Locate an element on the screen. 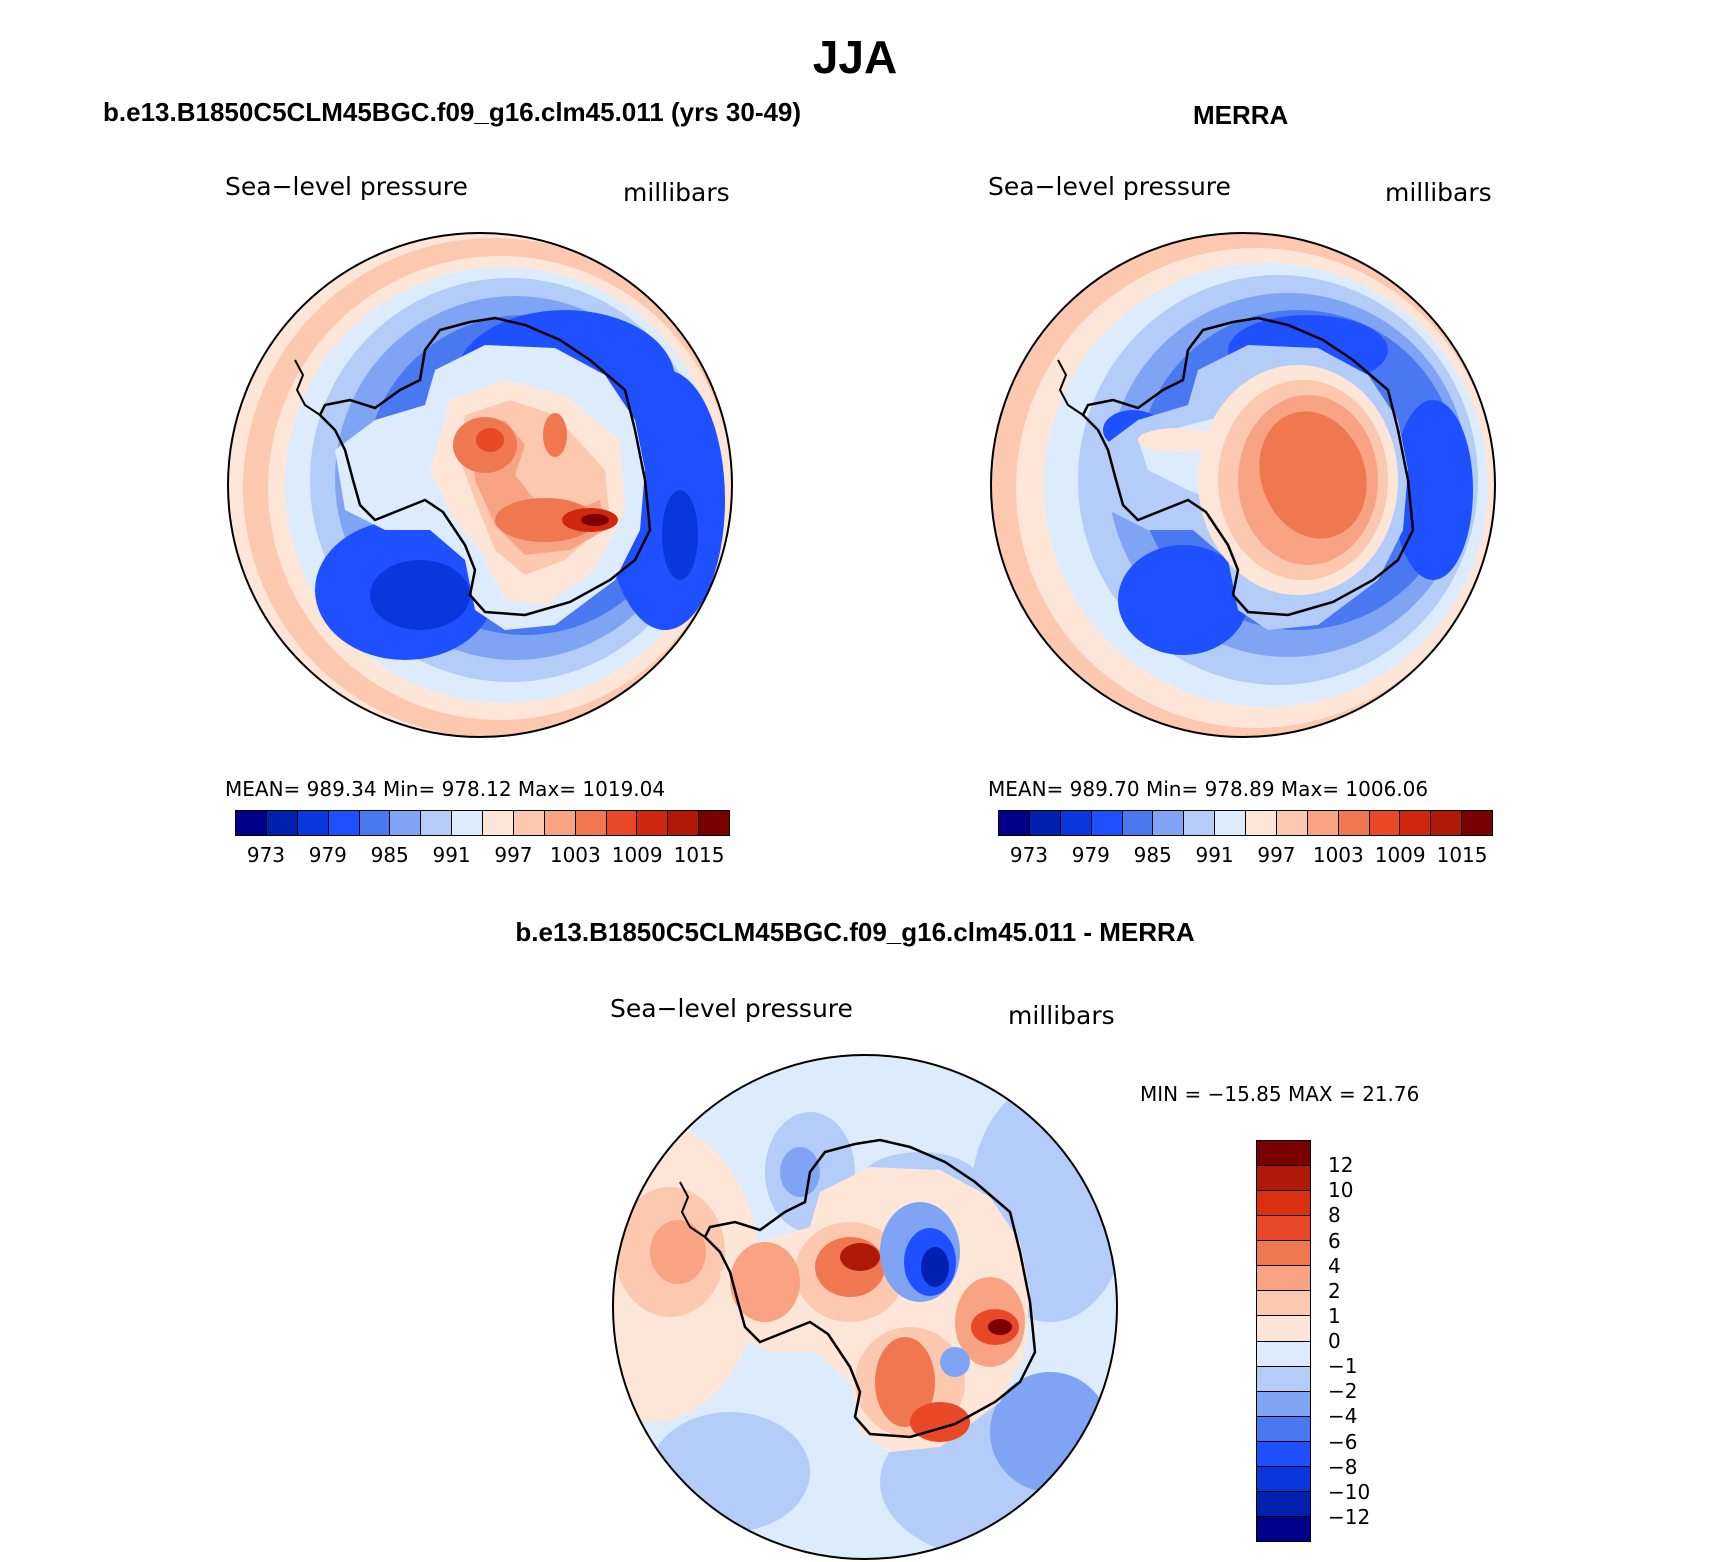 This screenshot has height=1562, width=1710. colorbar-tick-label: −4 is located at coordinates (1343, 1416).